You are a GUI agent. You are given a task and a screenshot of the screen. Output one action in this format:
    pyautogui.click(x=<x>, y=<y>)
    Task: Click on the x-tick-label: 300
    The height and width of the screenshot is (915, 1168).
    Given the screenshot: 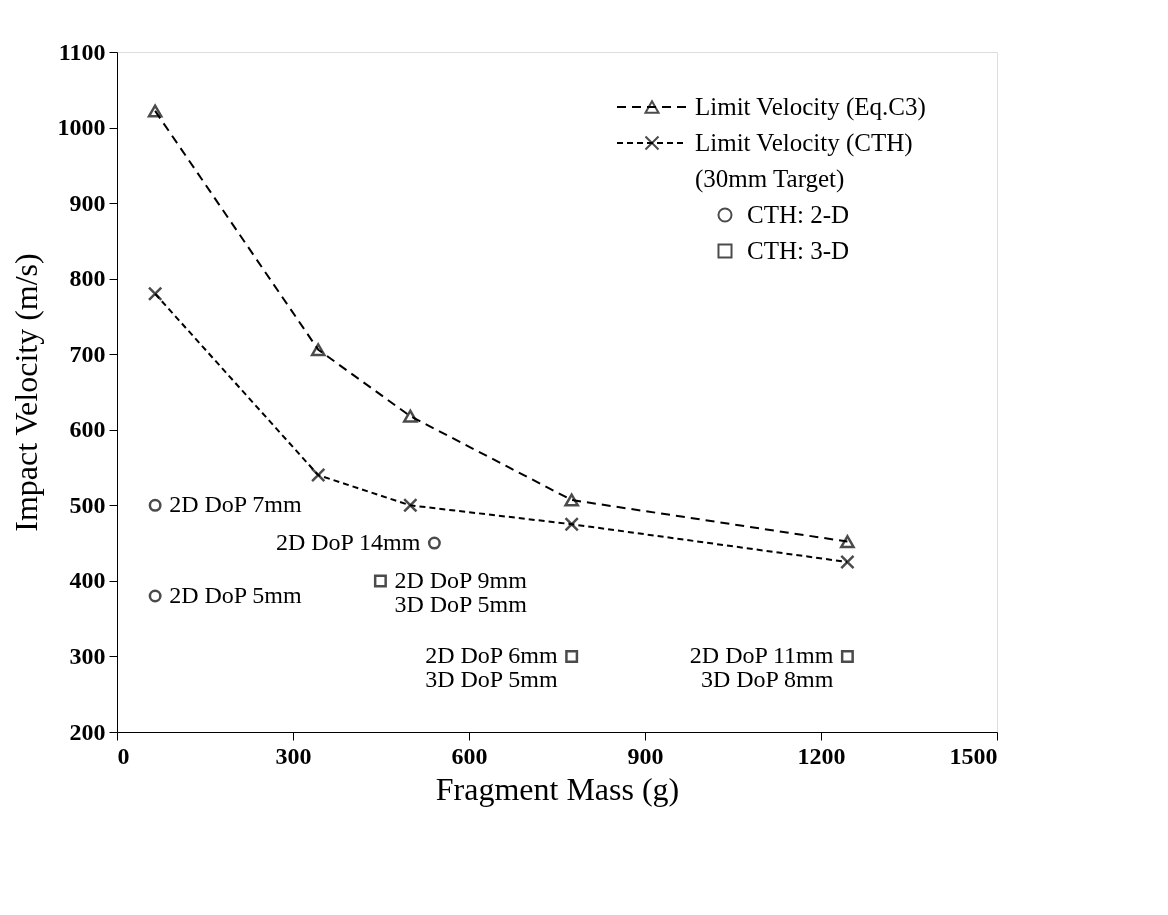 What is the action you would take?
    pyautogui.click(x=293, y=755)
    